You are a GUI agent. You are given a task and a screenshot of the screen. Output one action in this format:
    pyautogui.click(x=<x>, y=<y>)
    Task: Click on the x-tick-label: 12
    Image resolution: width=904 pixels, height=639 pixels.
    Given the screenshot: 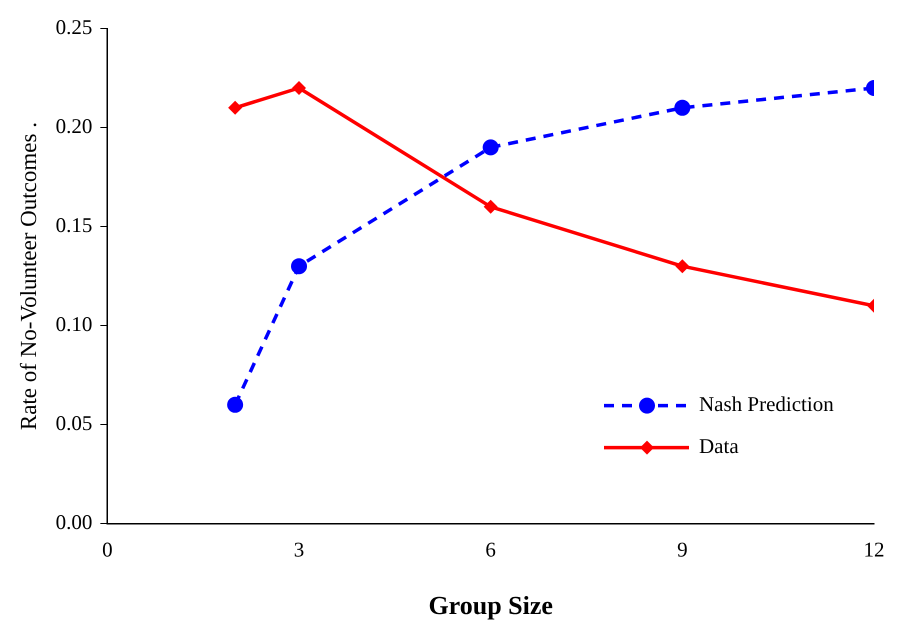 What is the action you would take?
    pyautogui.click(x=874, y=550)
    